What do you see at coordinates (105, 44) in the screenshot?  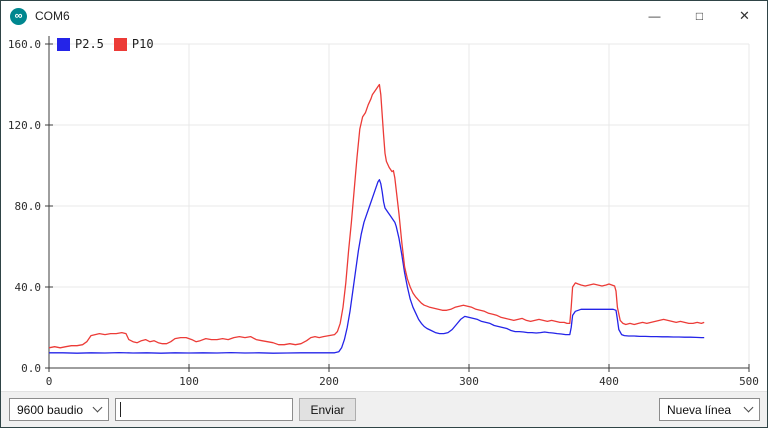 I see `chart-legend: P2.5 P10` at bounding box center [105, 44].